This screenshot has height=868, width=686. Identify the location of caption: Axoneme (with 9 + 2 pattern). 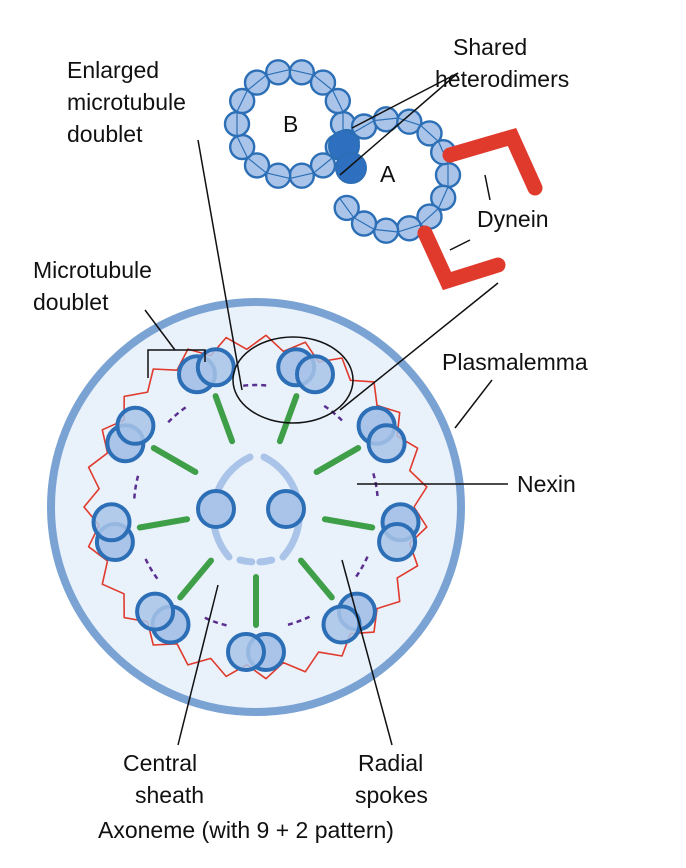
(246, 830).